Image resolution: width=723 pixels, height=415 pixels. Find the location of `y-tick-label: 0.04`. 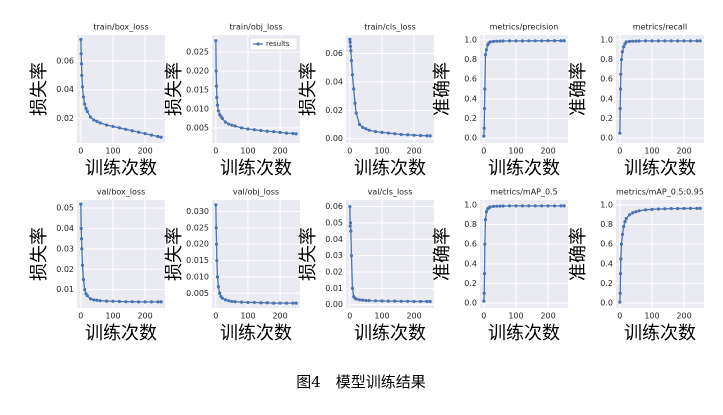

y-tick-label: 0.04 is located at coordinates (65, 228).